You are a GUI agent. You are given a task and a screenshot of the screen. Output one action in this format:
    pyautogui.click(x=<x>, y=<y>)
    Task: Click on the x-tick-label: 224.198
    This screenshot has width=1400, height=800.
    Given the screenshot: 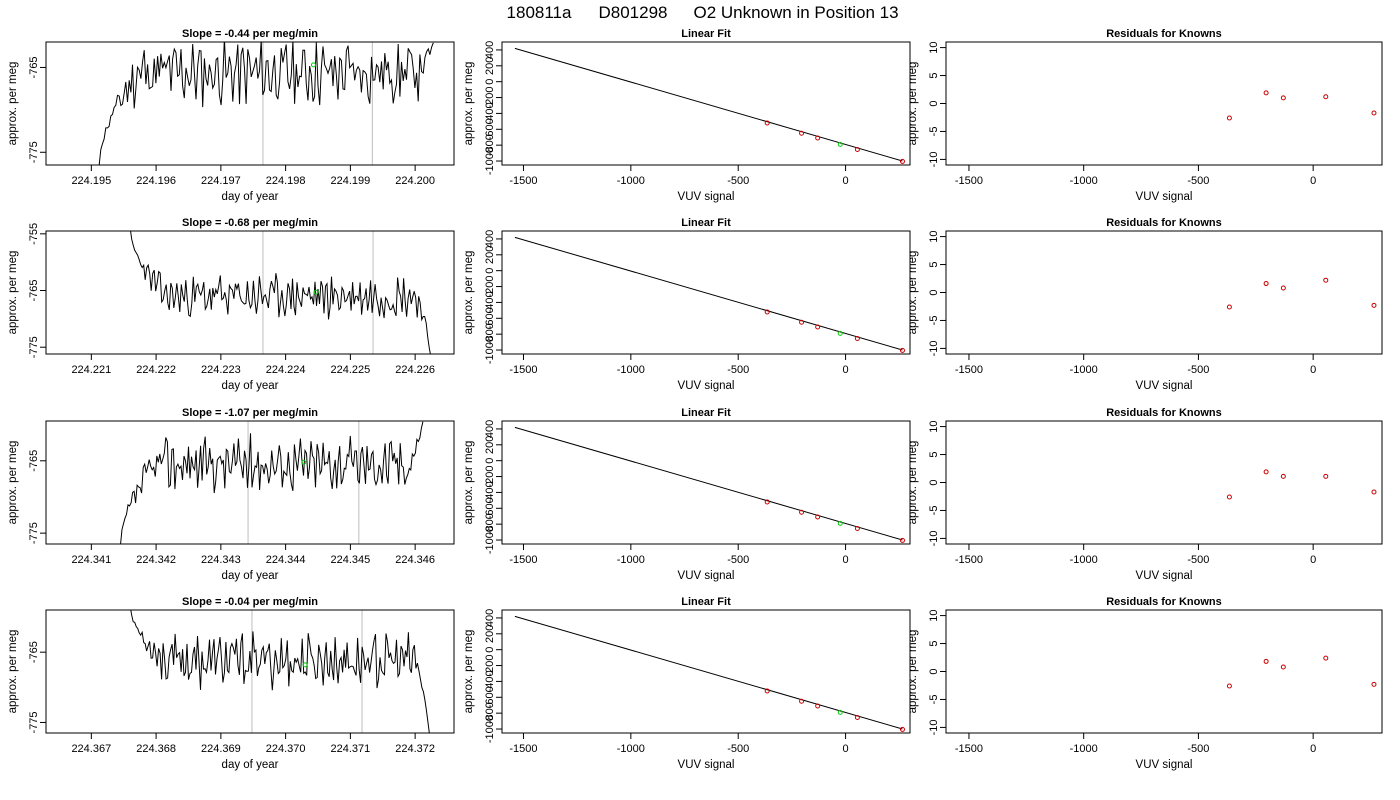 What is the action you would take?
    pyautogui.click(x=286, y=181)
    